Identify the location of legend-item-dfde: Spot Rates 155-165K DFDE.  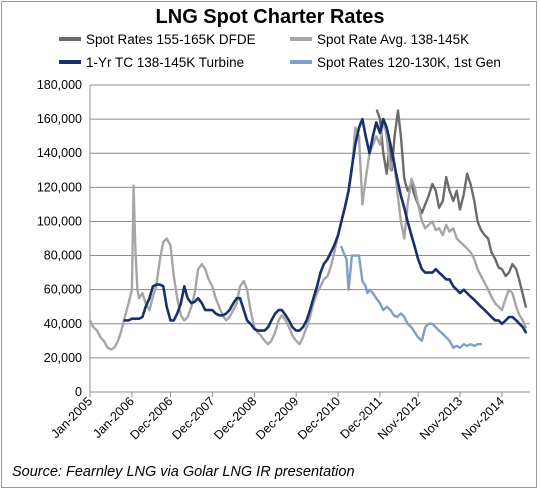
(157, 40).